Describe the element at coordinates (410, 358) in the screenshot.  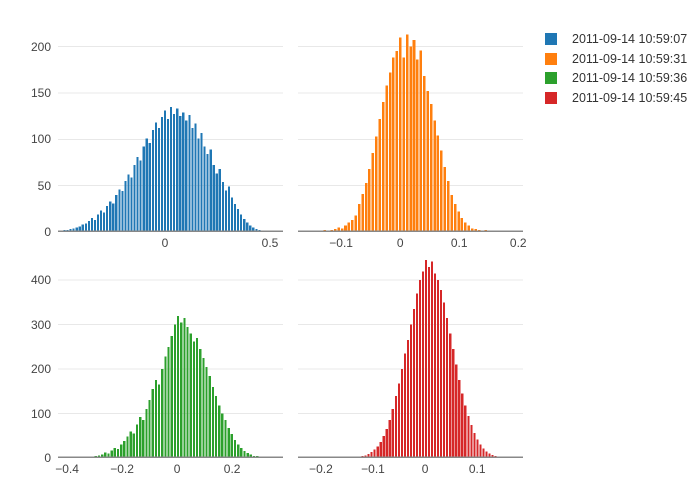
I see `subplot-bottom-right-histogram` at that location.